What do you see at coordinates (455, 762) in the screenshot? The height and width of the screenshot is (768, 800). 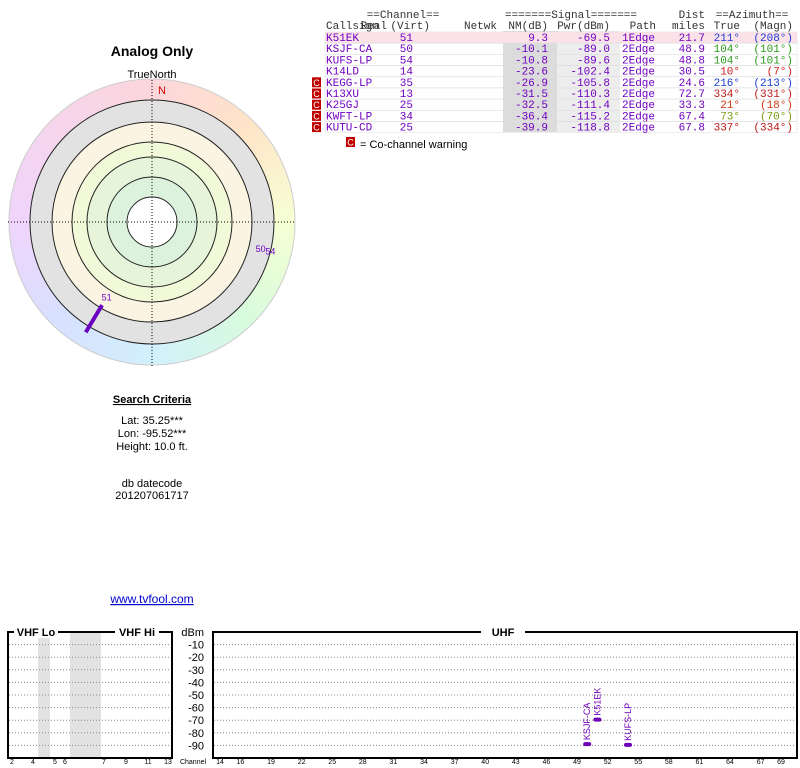 I see `uhf-tick-label: 37` at bounding box center [455, 762].